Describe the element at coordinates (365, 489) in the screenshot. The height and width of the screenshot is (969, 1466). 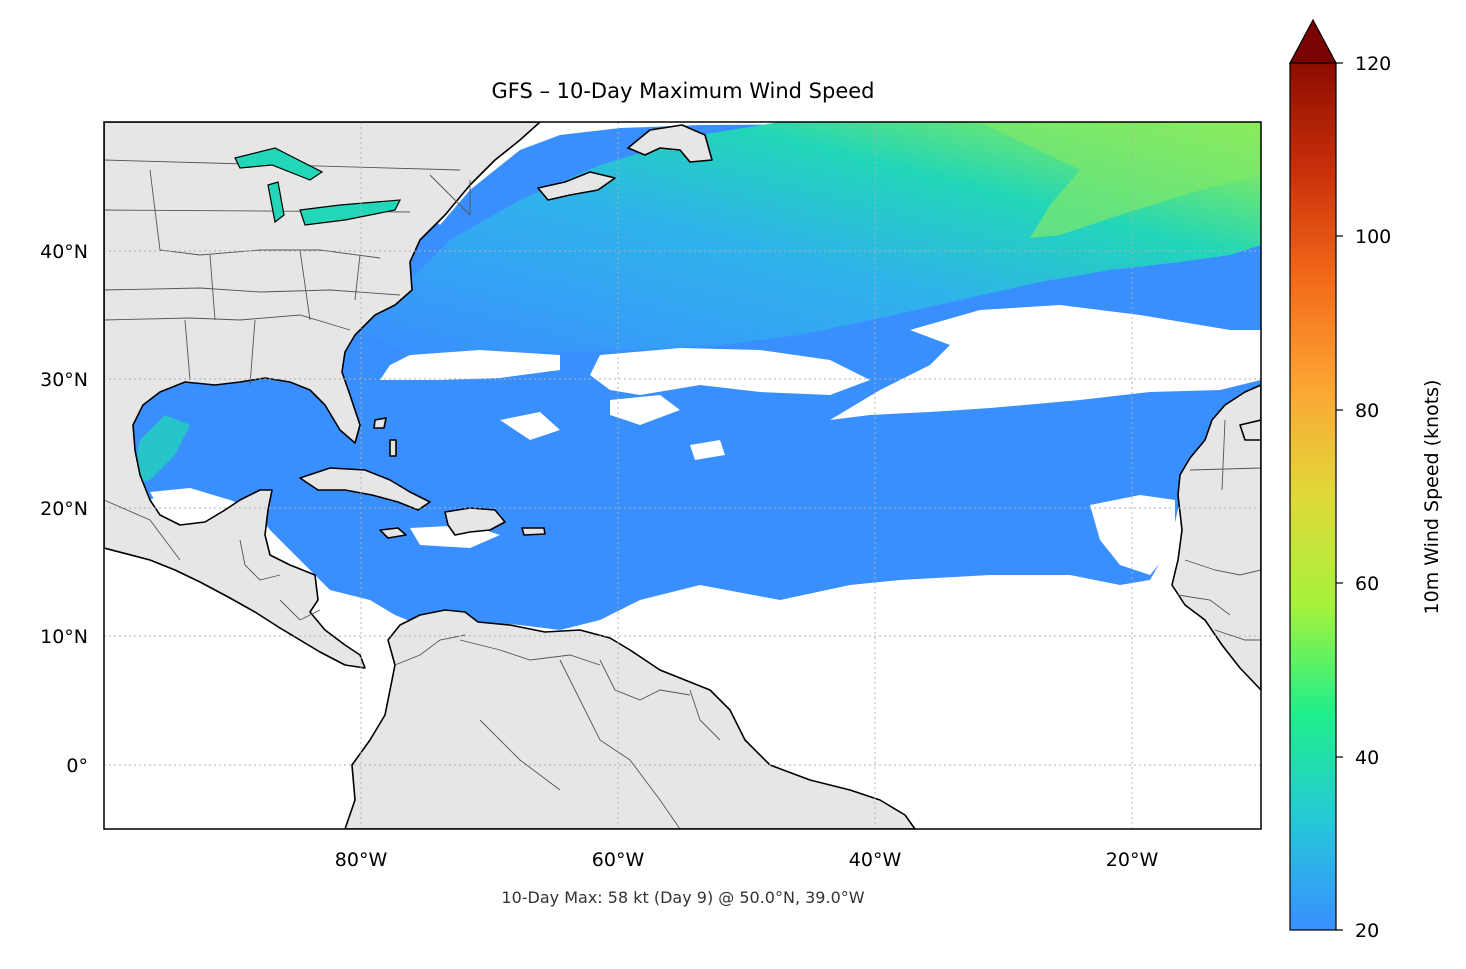
I see `cuba` at that location.